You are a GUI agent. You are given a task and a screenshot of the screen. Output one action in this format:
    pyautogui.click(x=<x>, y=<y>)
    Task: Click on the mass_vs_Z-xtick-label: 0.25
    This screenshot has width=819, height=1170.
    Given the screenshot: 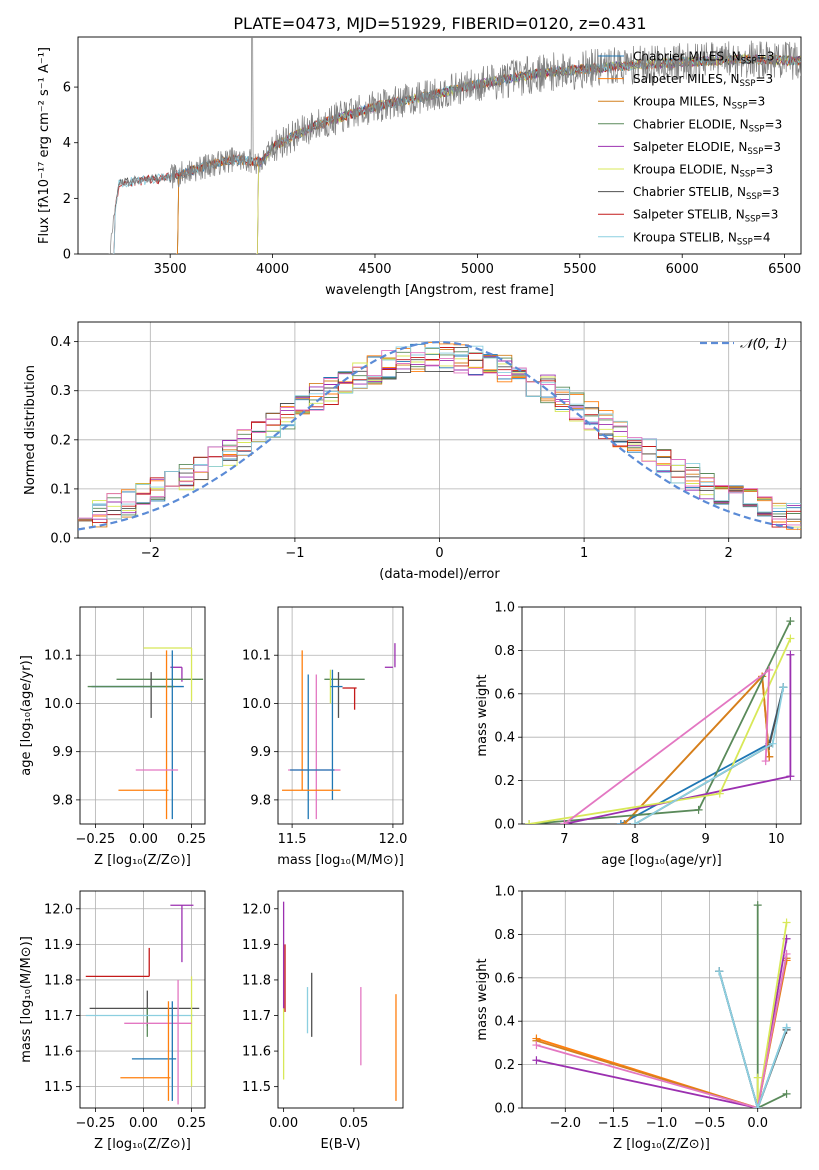 What is the action you would take?
    pyautogui.click(x=191, y=1123)
    